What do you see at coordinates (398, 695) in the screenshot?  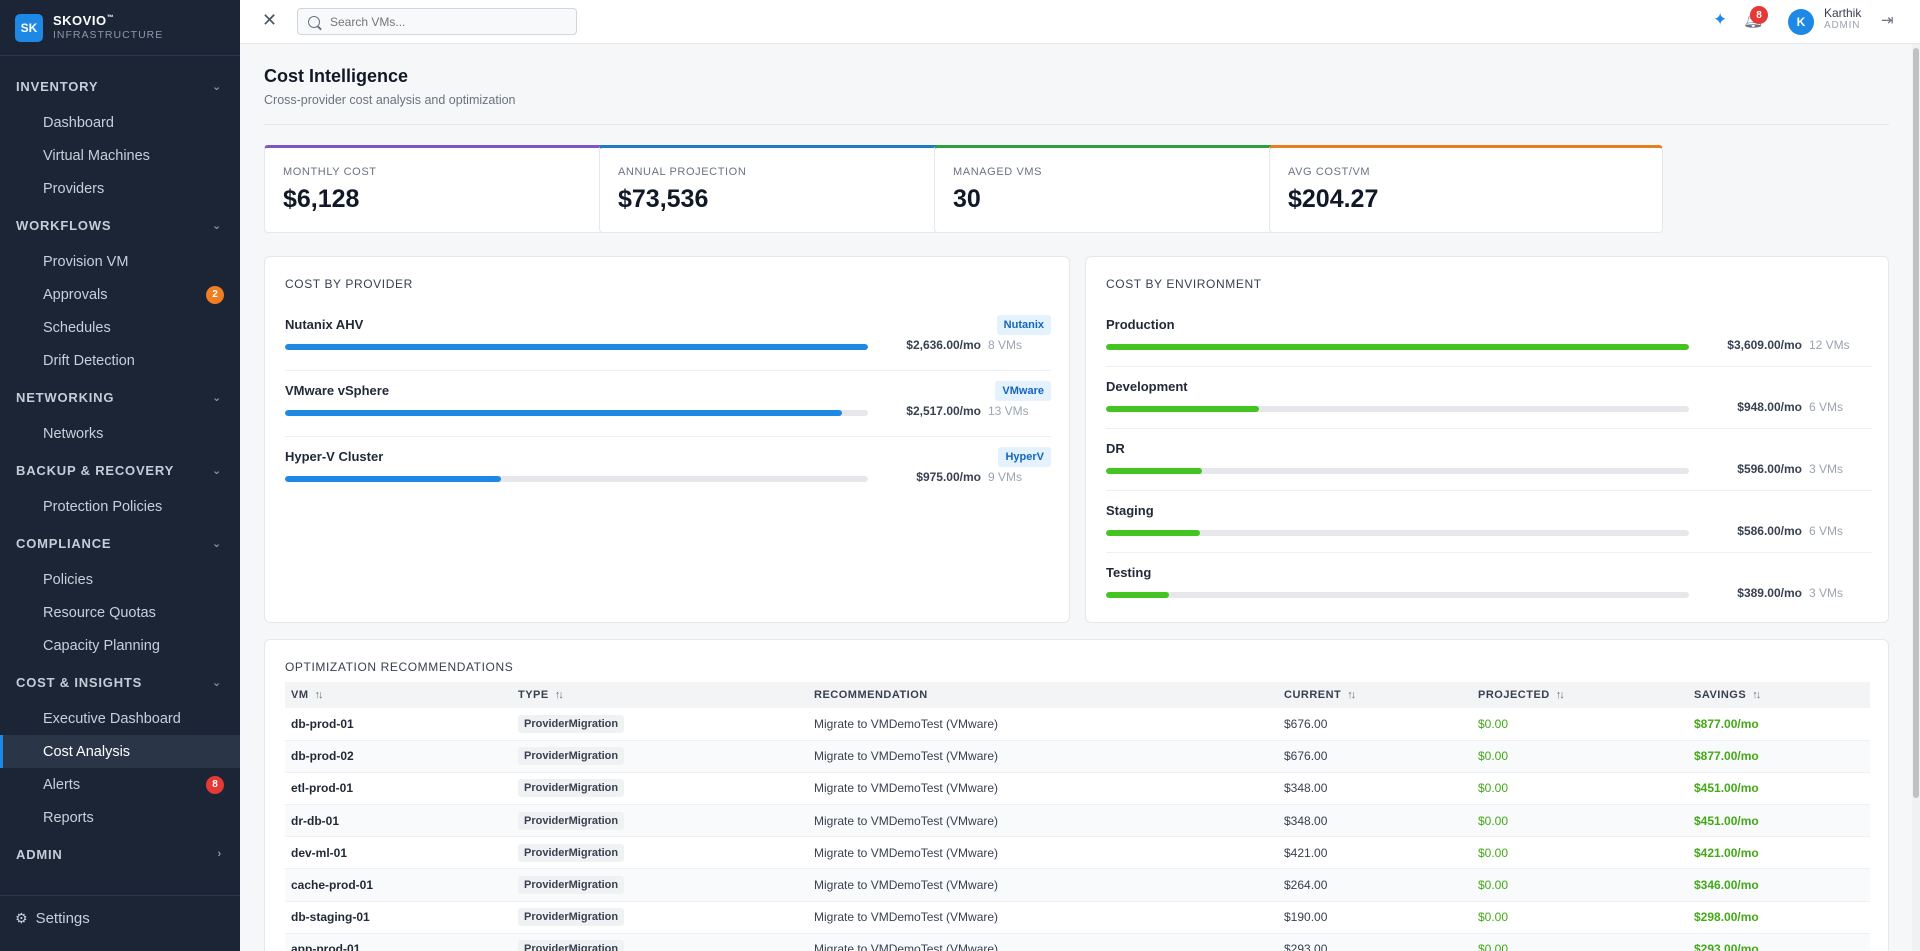 I see `column-header-vm: VM ↑↓` at bounding box center [398, 695].